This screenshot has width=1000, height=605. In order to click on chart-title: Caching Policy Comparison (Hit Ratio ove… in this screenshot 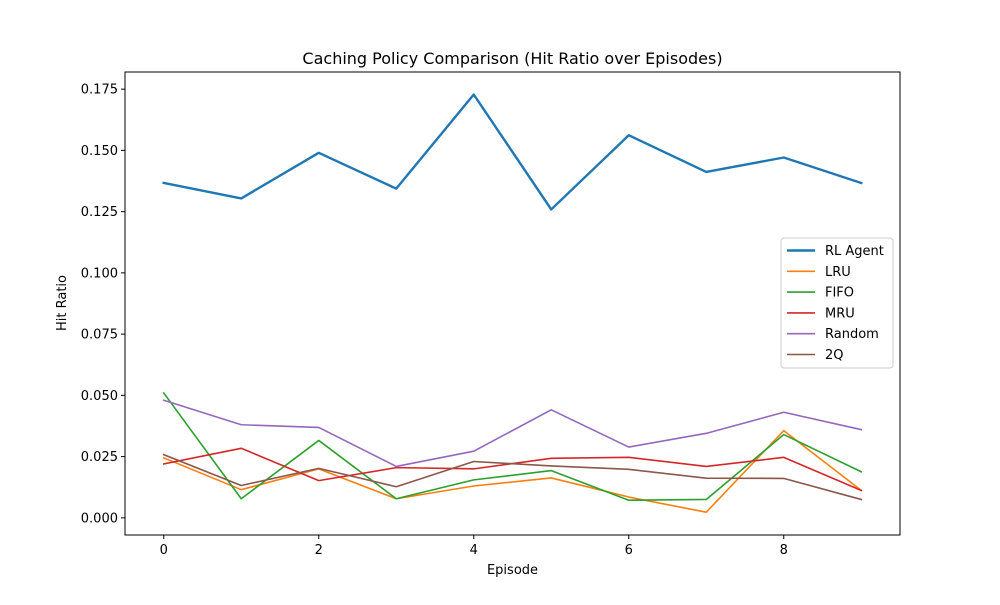, I will do `click(512, 58)`.